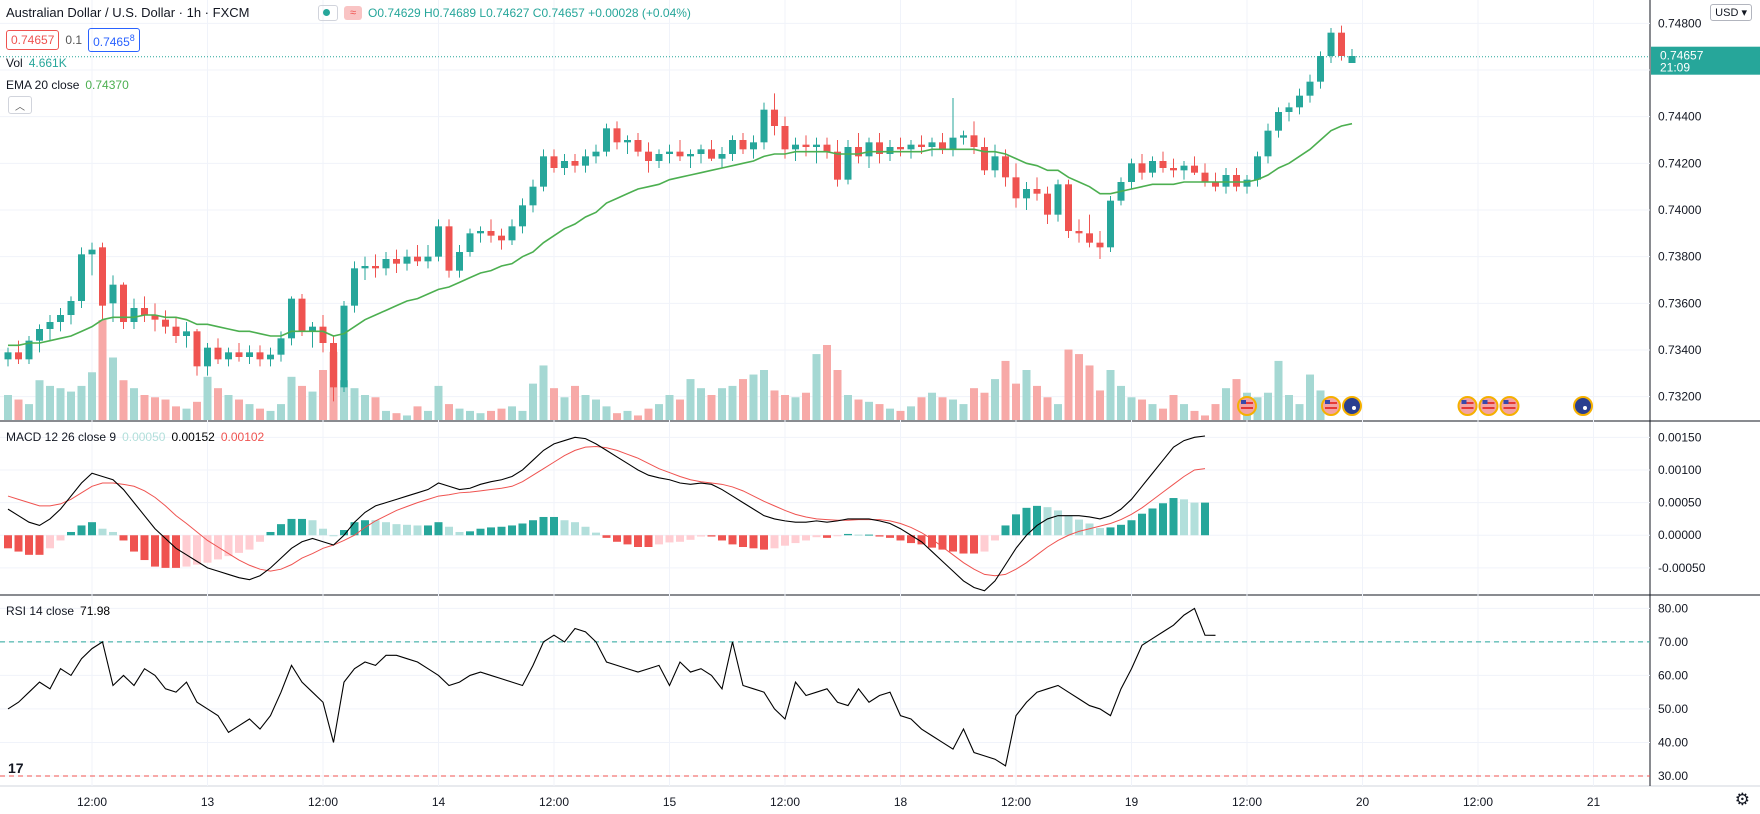 Image resolution: width=1760 pixels, height=814 pixels. I want to click on settings-gear-icon: ⚙, so click(1742, 799).